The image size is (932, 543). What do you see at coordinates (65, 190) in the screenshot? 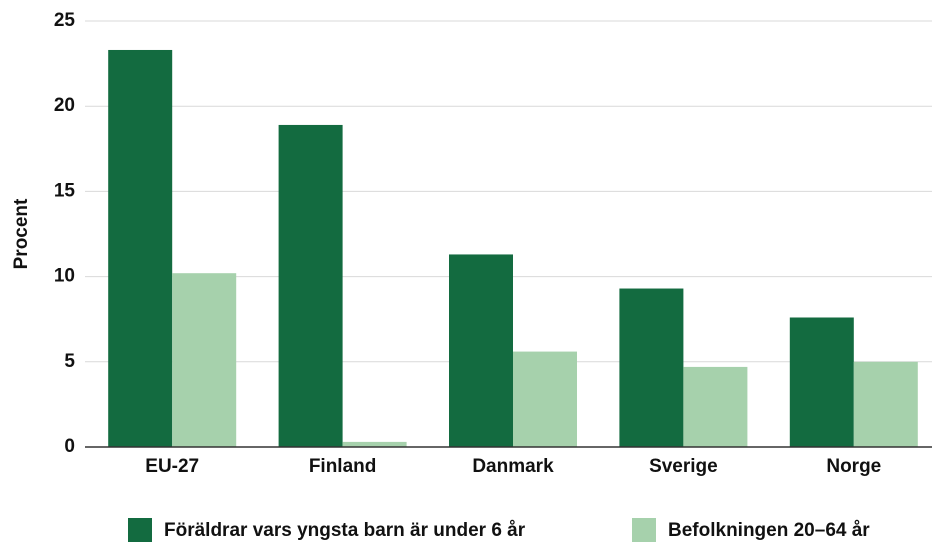
I see `y-tick-label: 15` at bounding box center [65, 190].